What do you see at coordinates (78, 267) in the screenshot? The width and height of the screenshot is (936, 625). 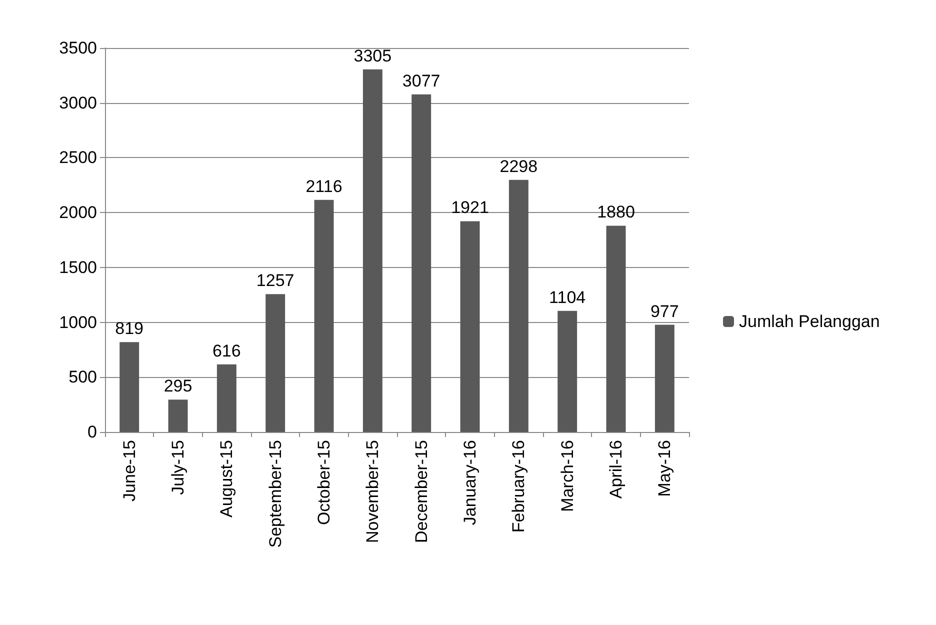 I see `y-tick-label: 1500` at bounding box center [78, 267].